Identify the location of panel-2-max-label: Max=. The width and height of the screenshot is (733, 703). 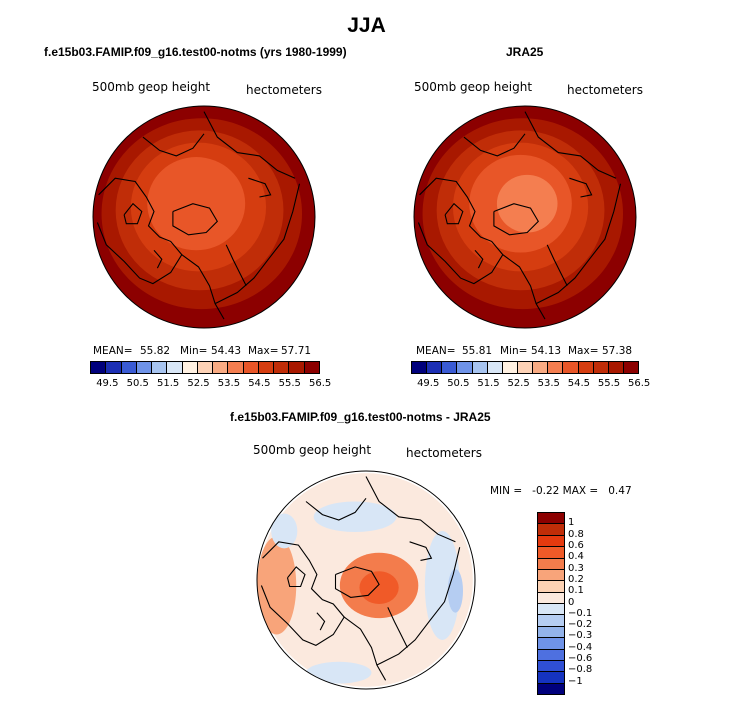
(583, 351).